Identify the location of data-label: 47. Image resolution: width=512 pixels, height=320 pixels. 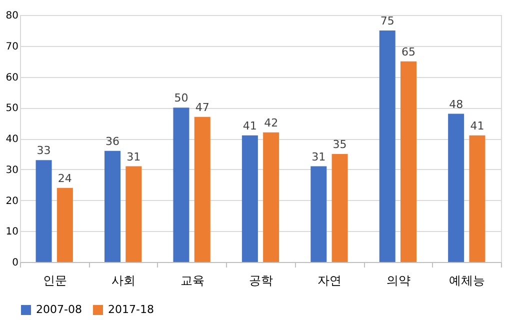
(202, 107).